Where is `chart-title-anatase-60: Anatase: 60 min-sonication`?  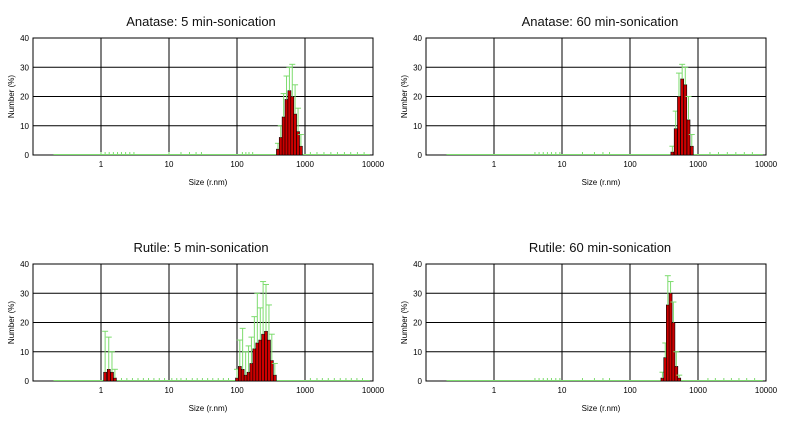 chart-title-anatase-60: Anatase: 60 min-sonication is located at coordinates (600, 21).